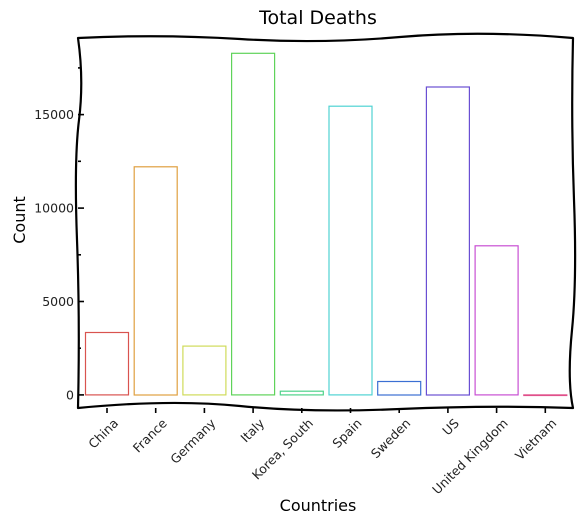 Image resolution: width=583 pixels, height=526 pixels. I want to click on x-tick-label-france: France, so click(150, 435).